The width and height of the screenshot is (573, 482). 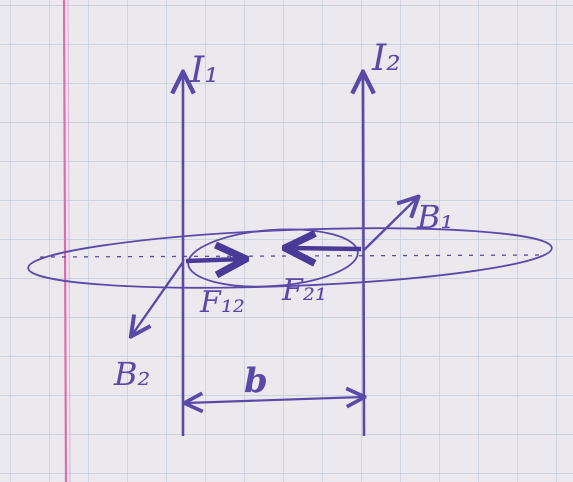 I want to click on margin-line, so click(x=65, y=241).